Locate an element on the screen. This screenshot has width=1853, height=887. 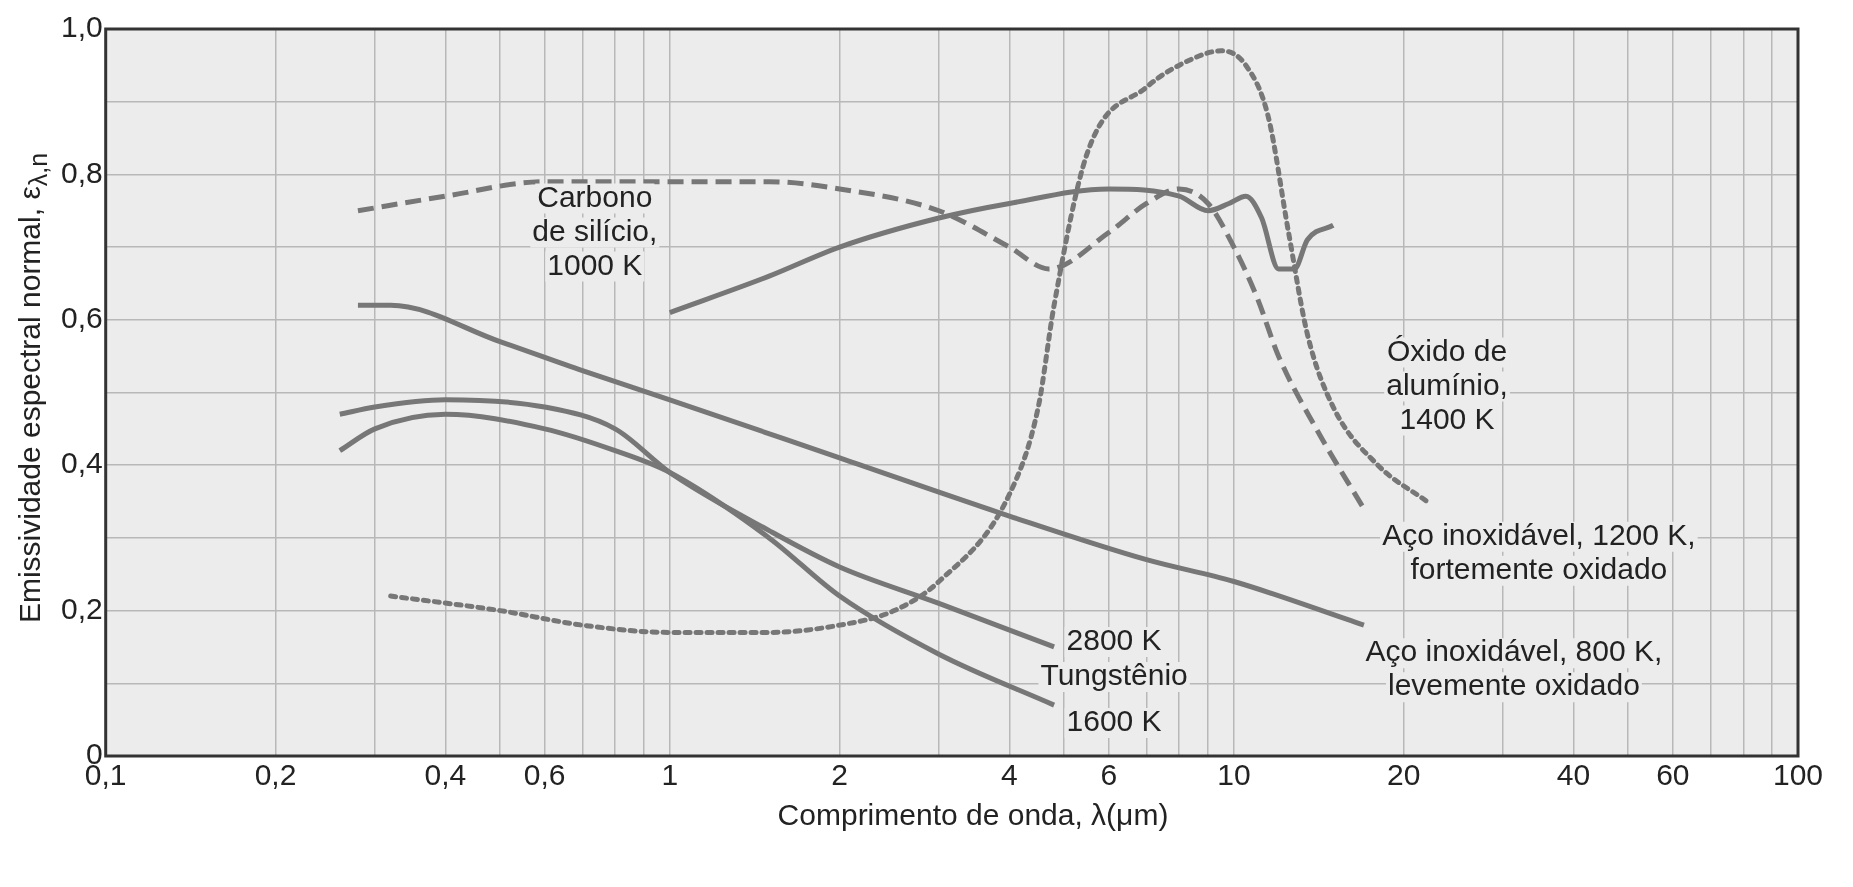
x-tick-label: 0,4 is located at coordinates (445, 775).